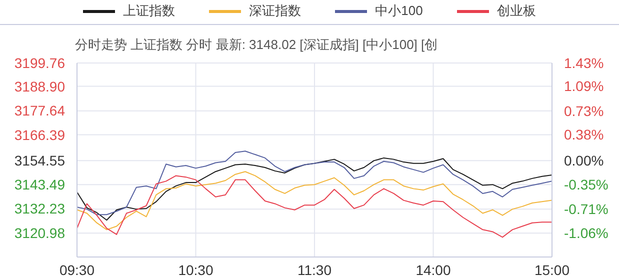  Describe the element at coordinates (40, 232) in the screenshot. I see `y-tick-label: 3120.98` at that location.